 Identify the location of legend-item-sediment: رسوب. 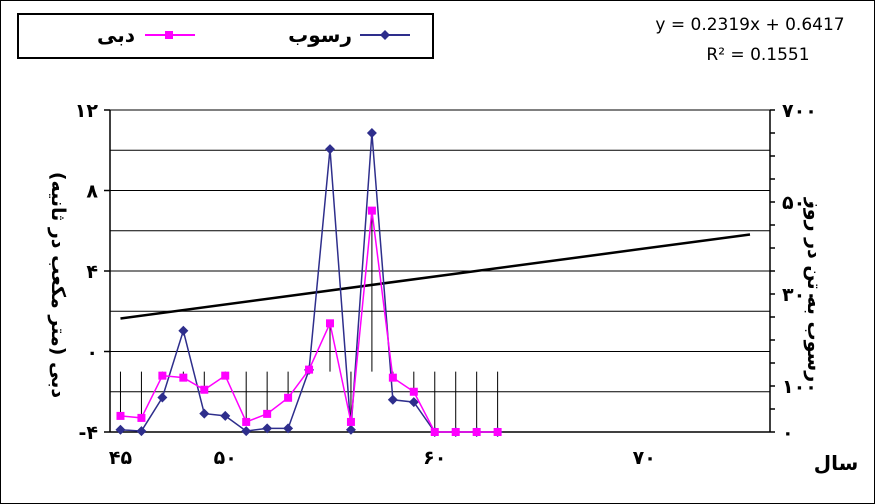
(349, 35).